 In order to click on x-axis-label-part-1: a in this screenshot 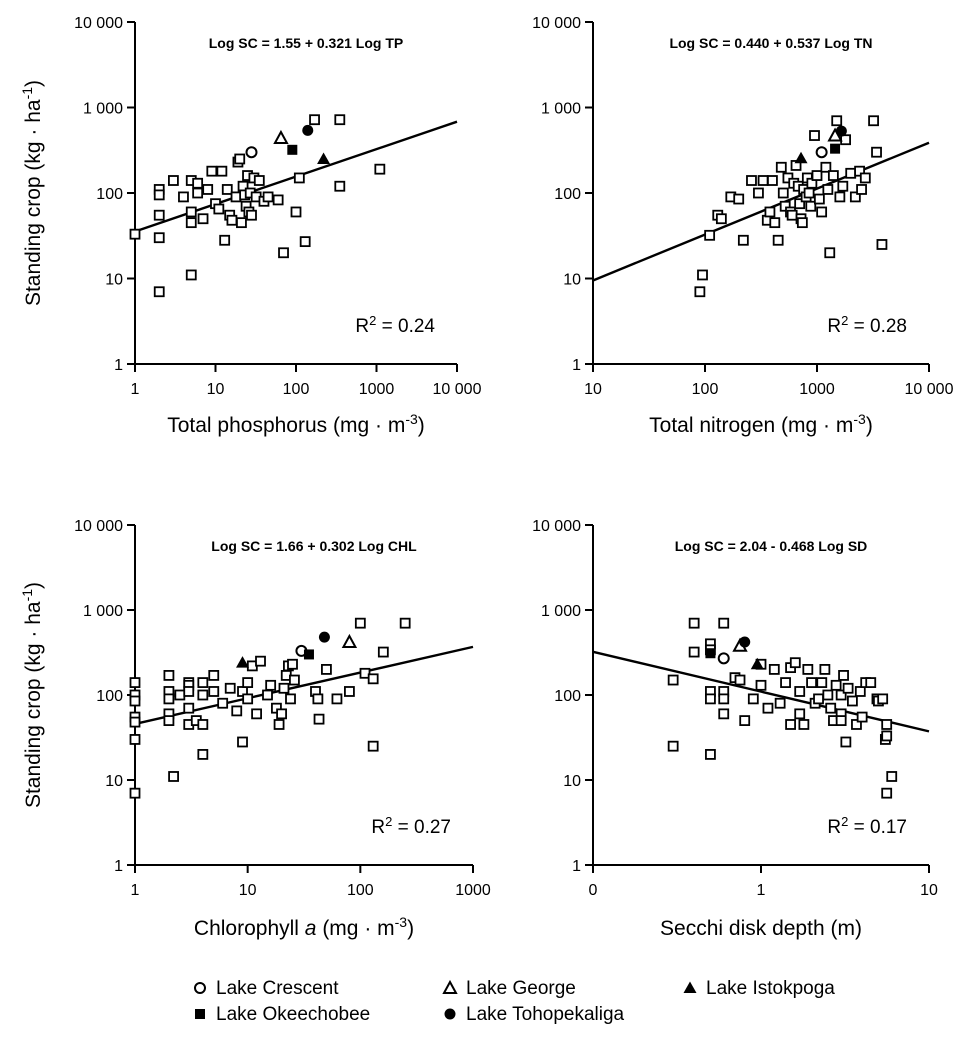, I will do `click(311, 928)`.